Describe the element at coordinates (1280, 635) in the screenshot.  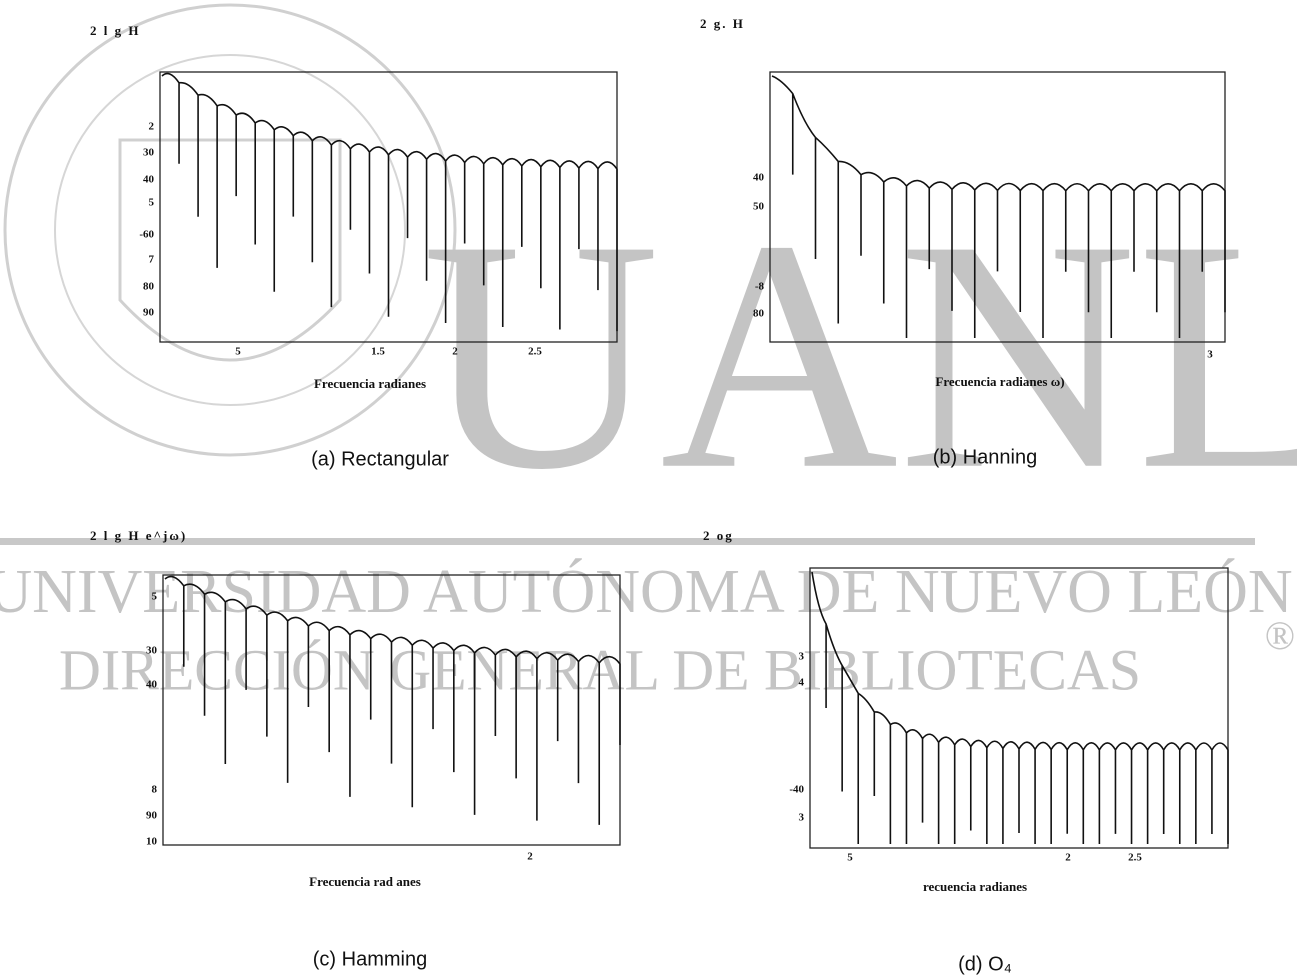
I see `watermark-mark: ®` at that location.